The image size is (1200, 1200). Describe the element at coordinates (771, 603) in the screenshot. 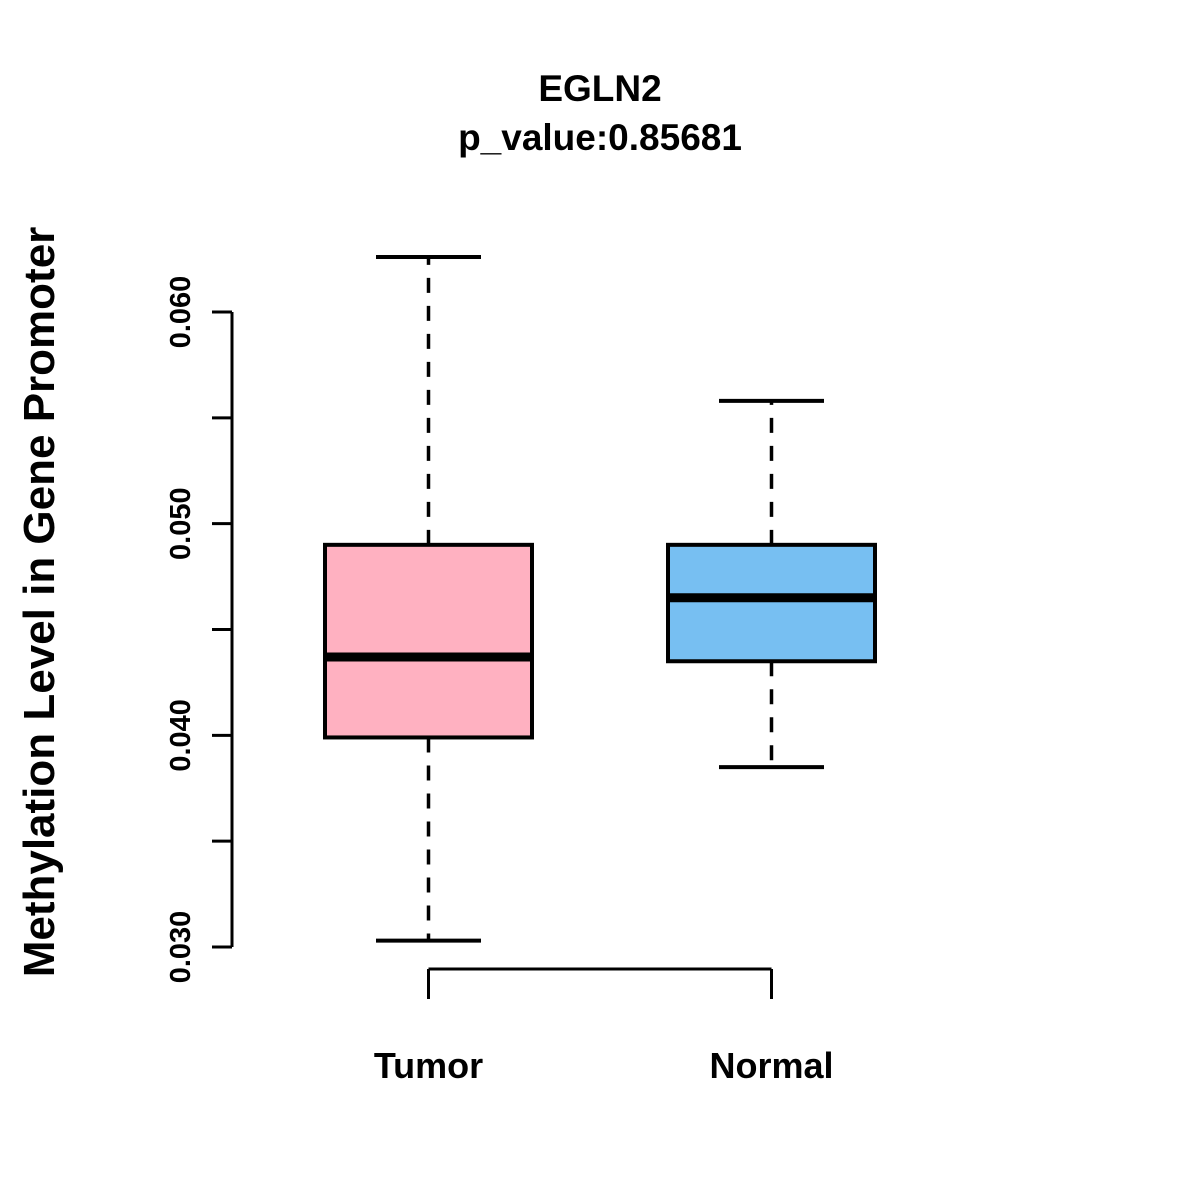

I see `box-normal` at that location.